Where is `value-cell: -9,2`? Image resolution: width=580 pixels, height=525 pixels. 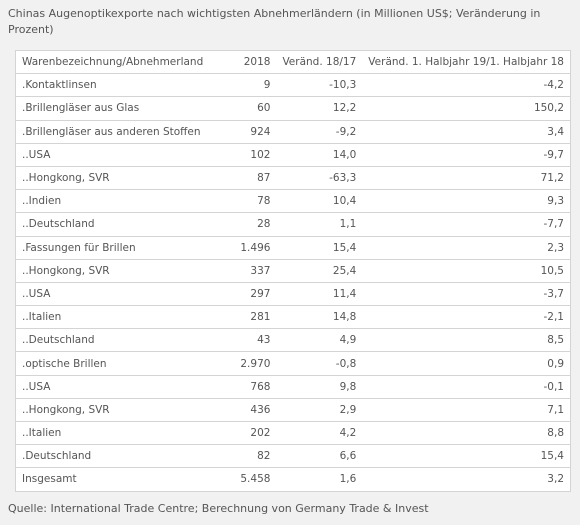 value-cell: -9,2 is located at coordinates (319, 131).